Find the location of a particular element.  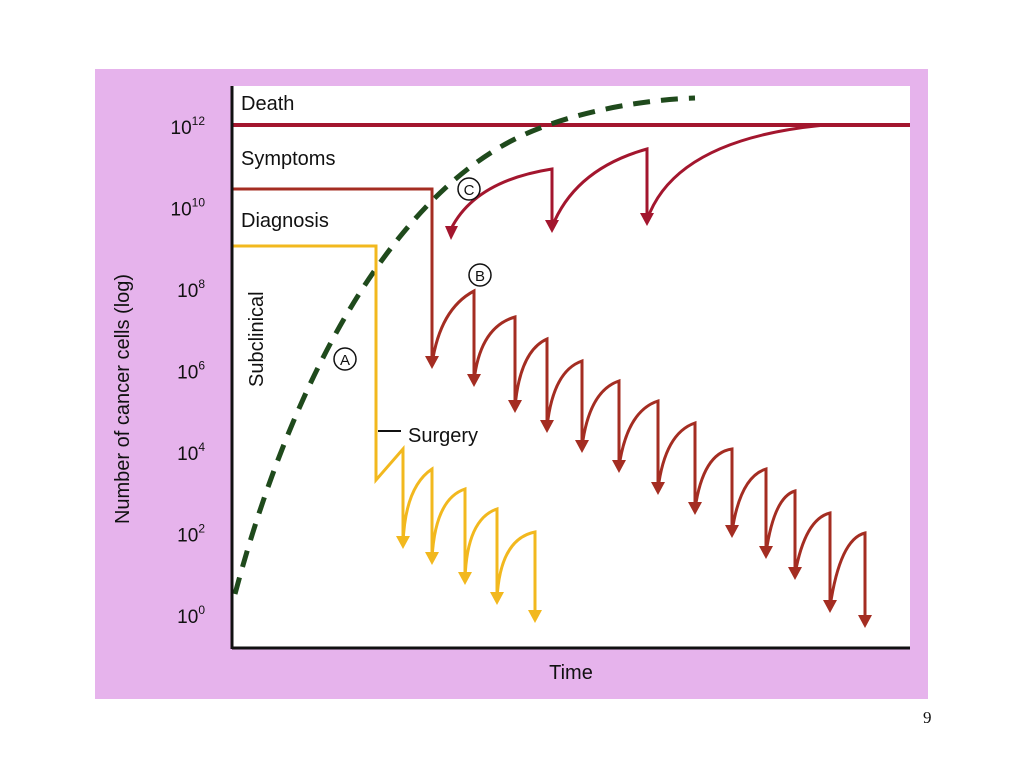

y-tick-label: 10⁰ is located at coordinates (191, 615).